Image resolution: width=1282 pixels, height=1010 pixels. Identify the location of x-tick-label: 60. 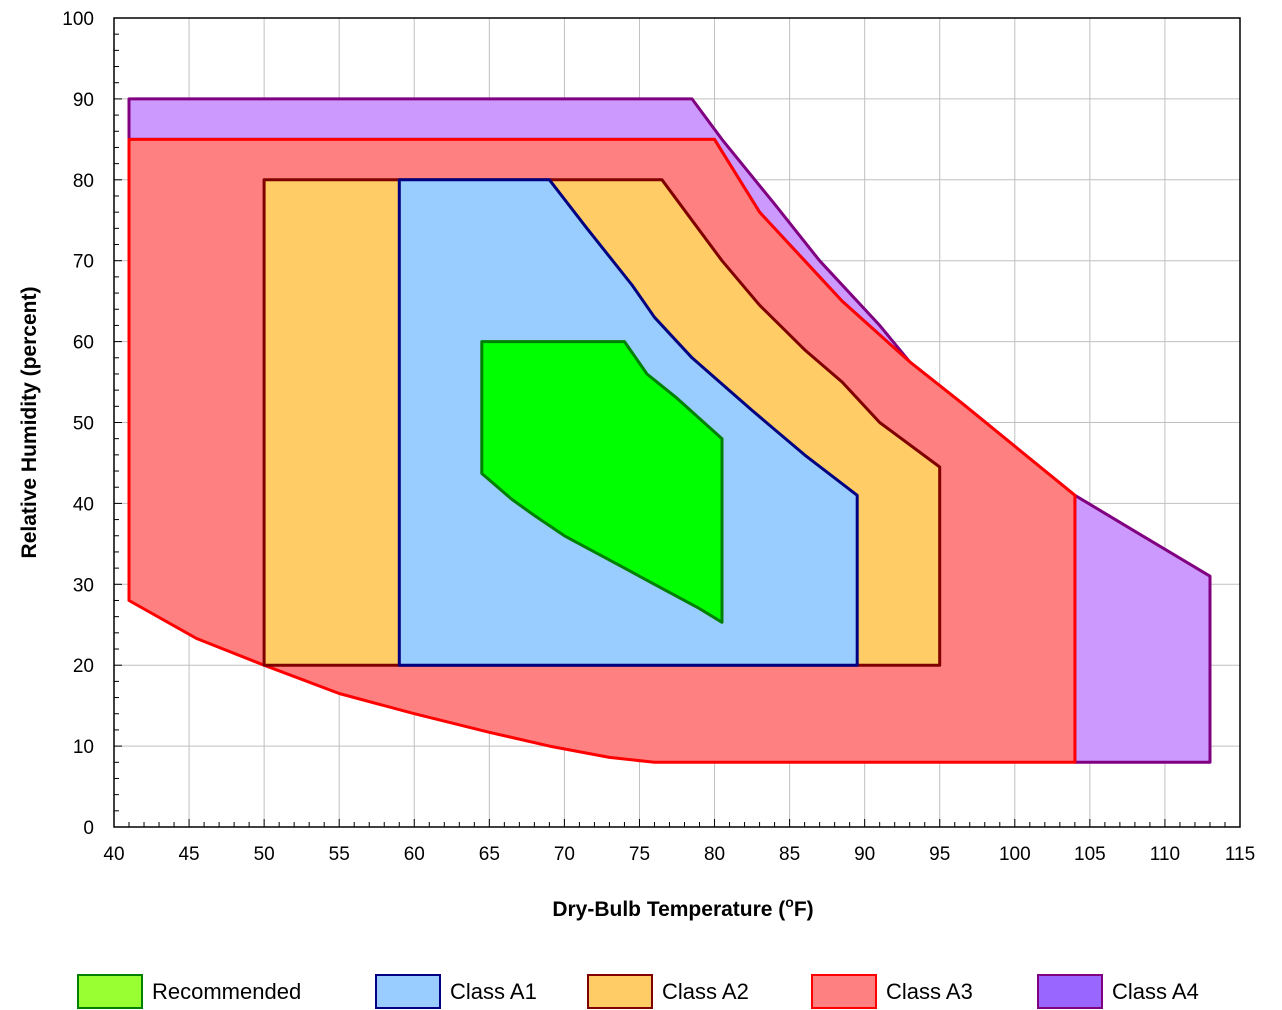
(414, 854).